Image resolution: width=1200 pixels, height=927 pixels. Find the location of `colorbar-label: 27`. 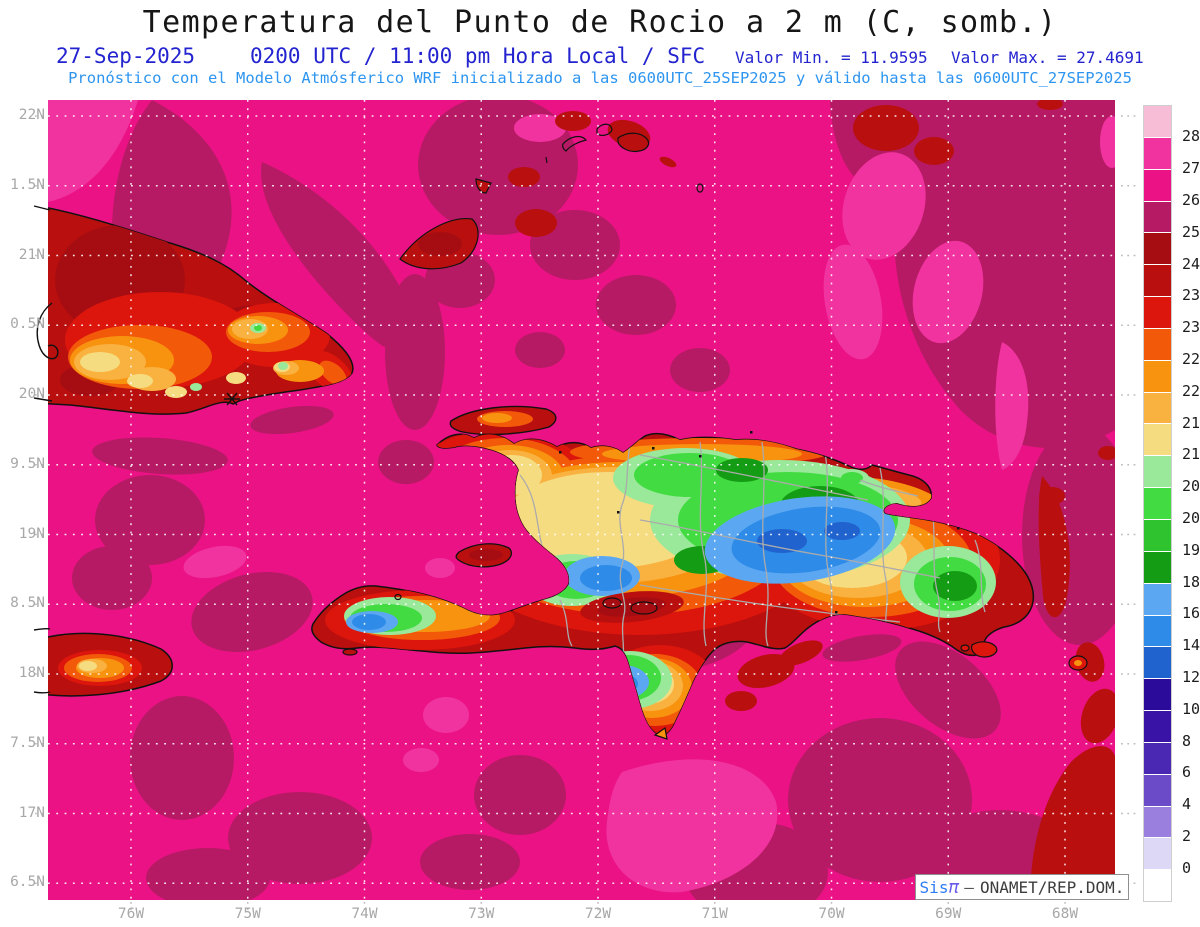

colorbar-label: 27 is located at coordinates (1191, 168).